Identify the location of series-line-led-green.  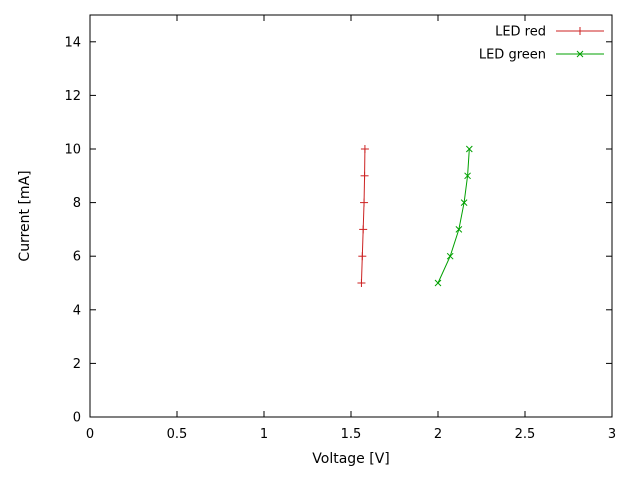
(453, 216).